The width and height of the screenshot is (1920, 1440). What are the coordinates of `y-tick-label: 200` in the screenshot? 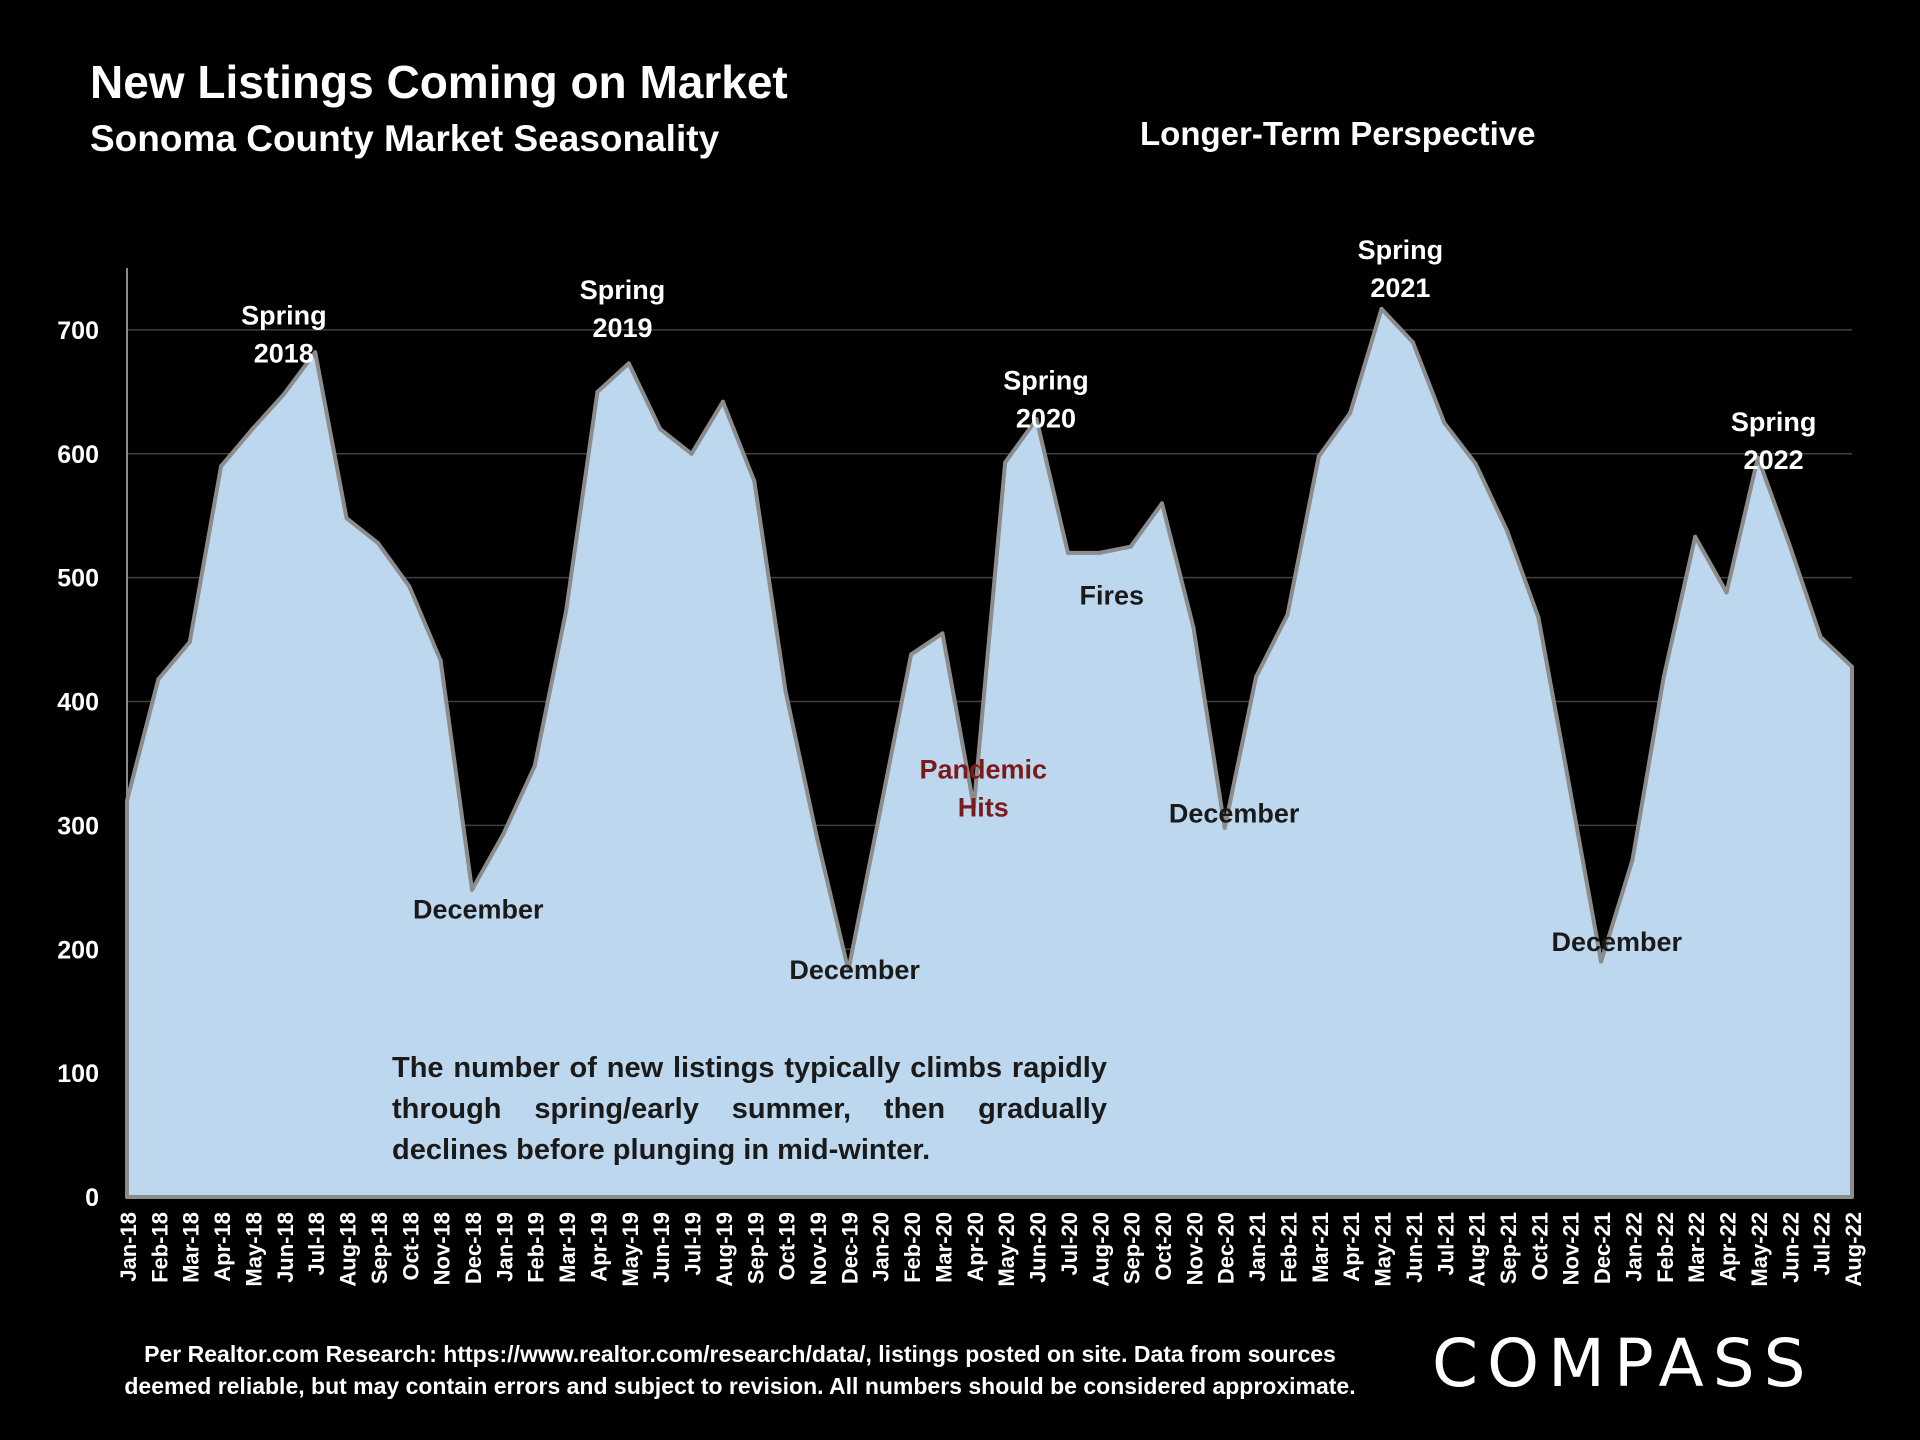 It's located at (78, 950).